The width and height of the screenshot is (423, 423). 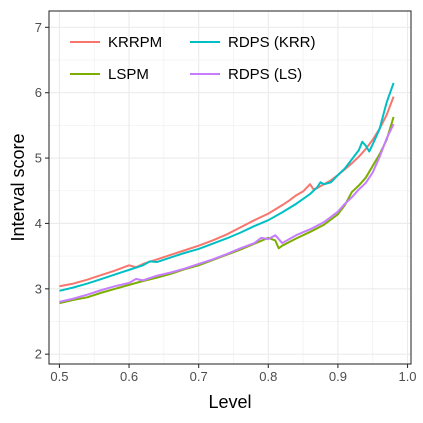 What do you see at coordinates (407, 376) in the screenshot?
I see `x-tick-label: 1.0` at bounding box center [407, 376].